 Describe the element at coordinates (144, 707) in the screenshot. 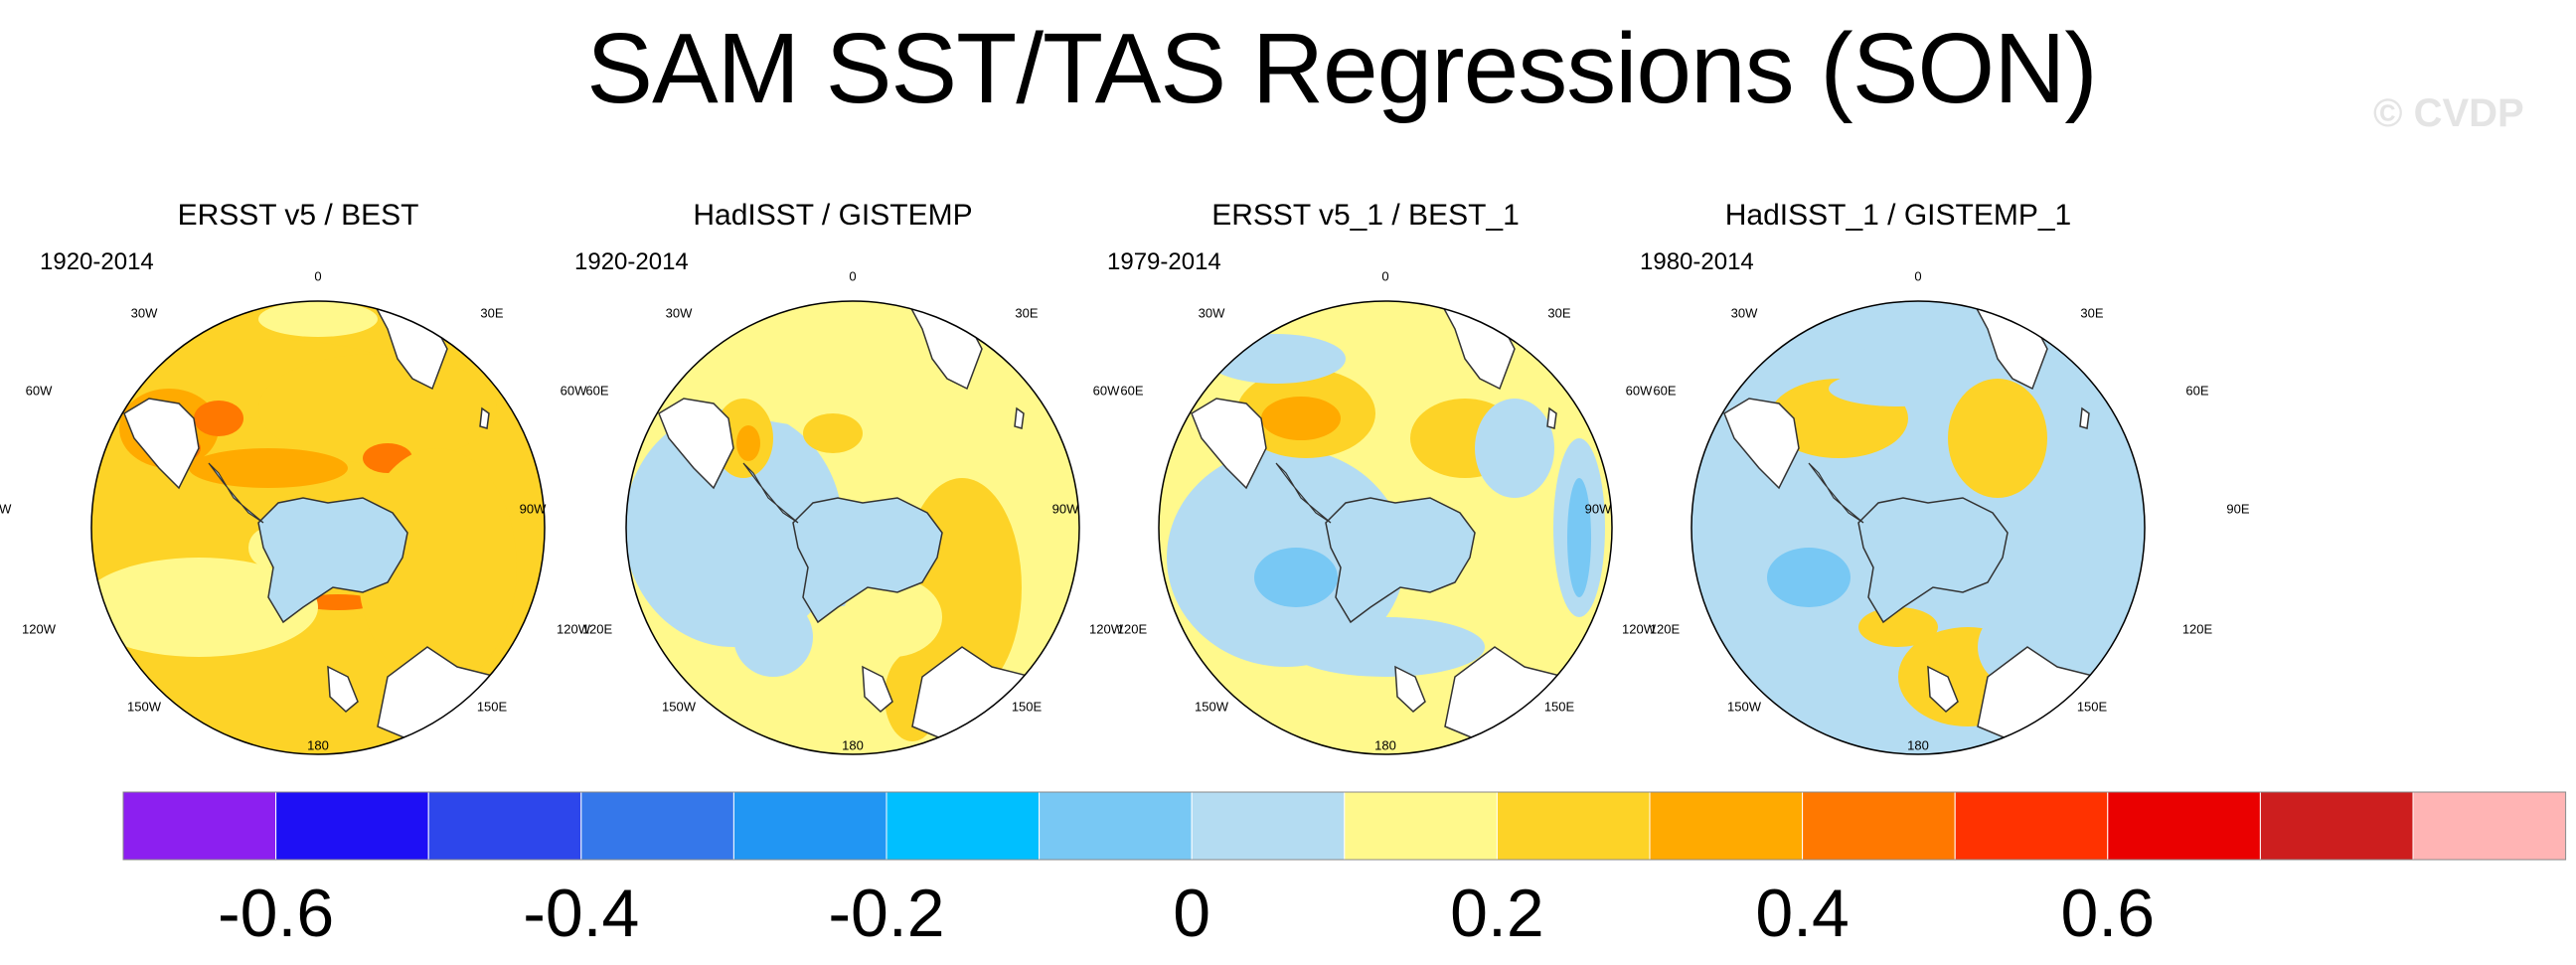

I see `lon-label: 150W` at that location.